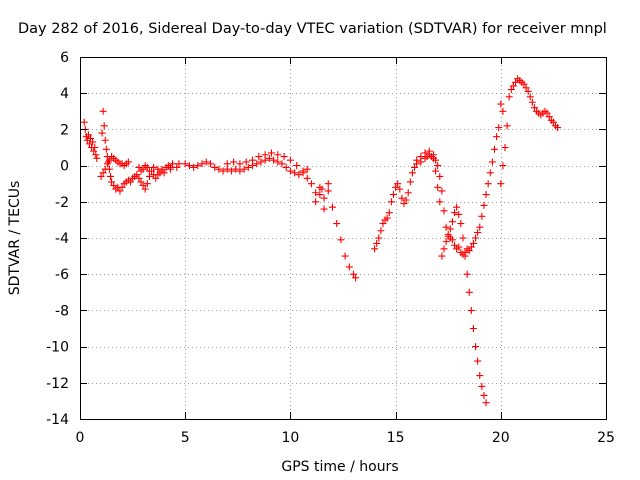  Describe the element at coordinates (290, 438) in the screenshot. I see `x-tick-label: 10` at that location.